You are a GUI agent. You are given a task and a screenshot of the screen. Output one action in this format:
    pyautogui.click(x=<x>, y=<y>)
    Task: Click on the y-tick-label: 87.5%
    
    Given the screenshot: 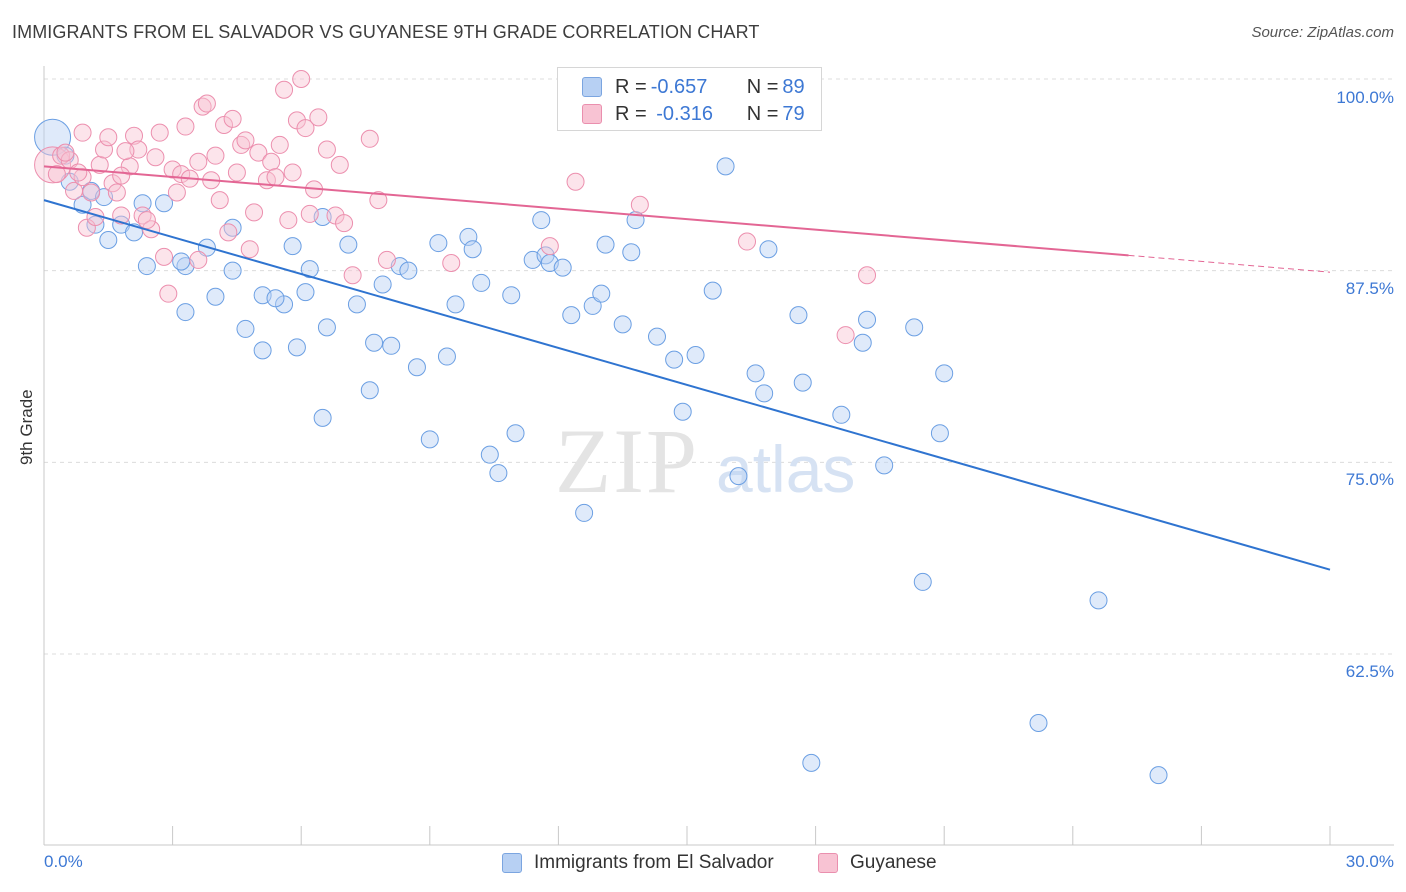 What is the action you would take?
    pyautogui.click(x=1369, y=288)
    